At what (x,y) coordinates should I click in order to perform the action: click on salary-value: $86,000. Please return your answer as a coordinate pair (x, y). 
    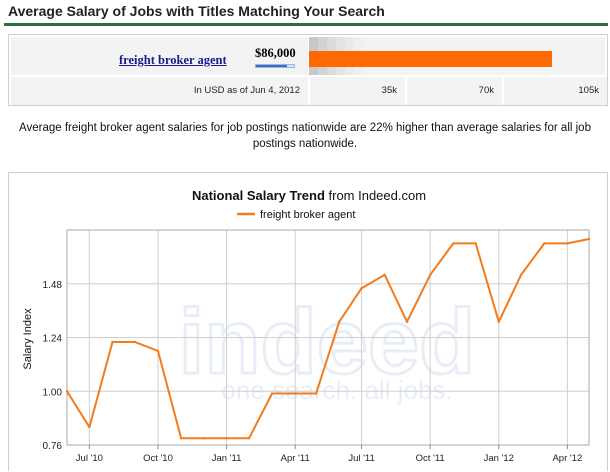
    Looking at the image, I should click on (275, 53).